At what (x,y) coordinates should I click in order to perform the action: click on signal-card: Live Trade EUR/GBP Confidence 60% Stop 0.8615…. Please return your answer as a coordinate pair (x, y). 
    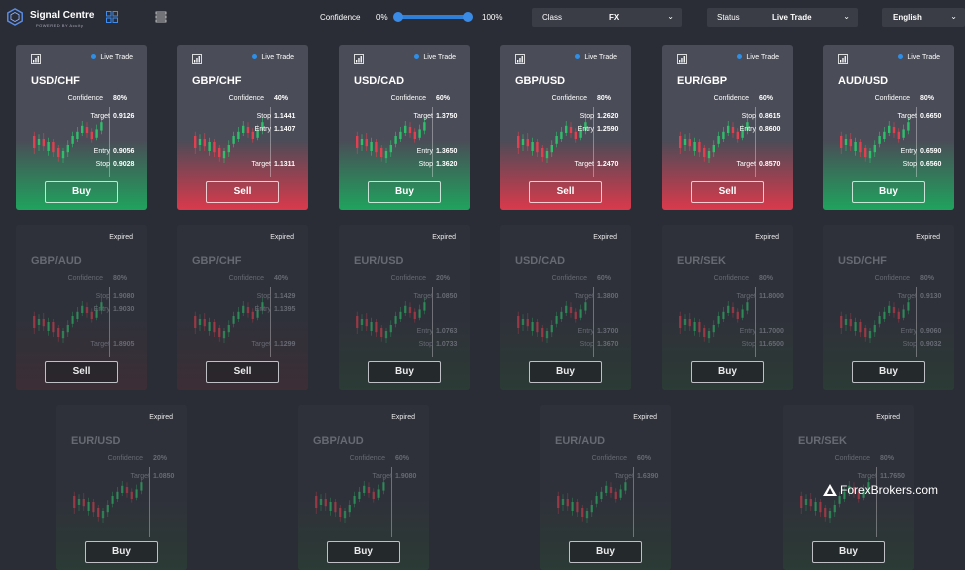
    Looking at the image, I should click on (727, 127).